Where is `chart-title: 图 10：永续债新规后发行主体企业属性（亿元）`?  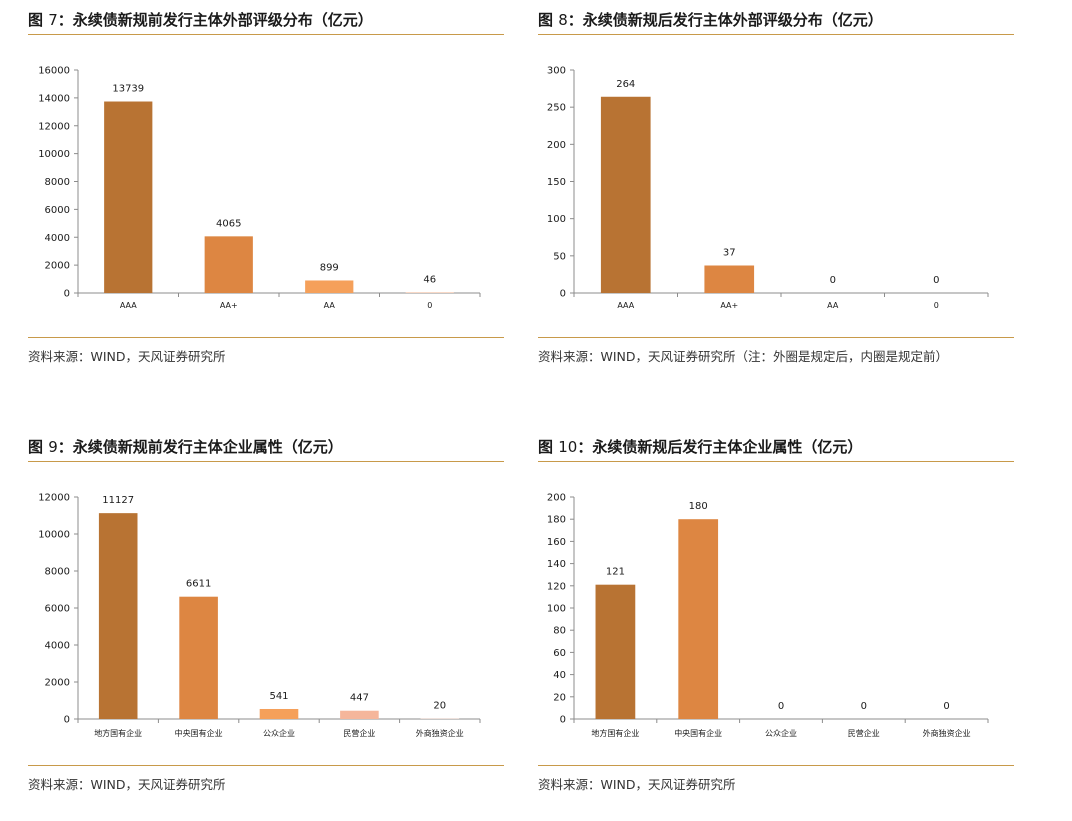 chart-title: 图 10：永续债新规后发行主体企业属性（亿元） is located at coordinates (776, 449).